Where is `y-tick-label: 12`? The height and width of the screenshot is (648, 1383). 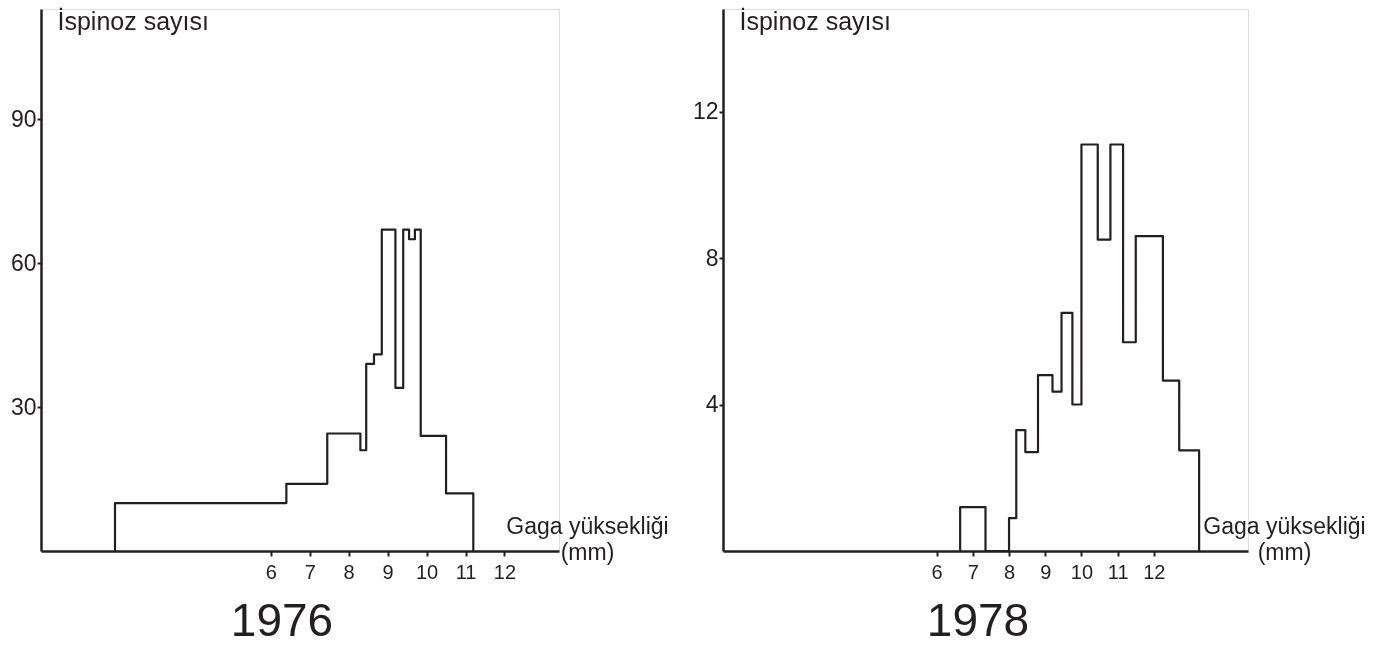
y-tick-label: 12 is located at coordinates (705, 111).